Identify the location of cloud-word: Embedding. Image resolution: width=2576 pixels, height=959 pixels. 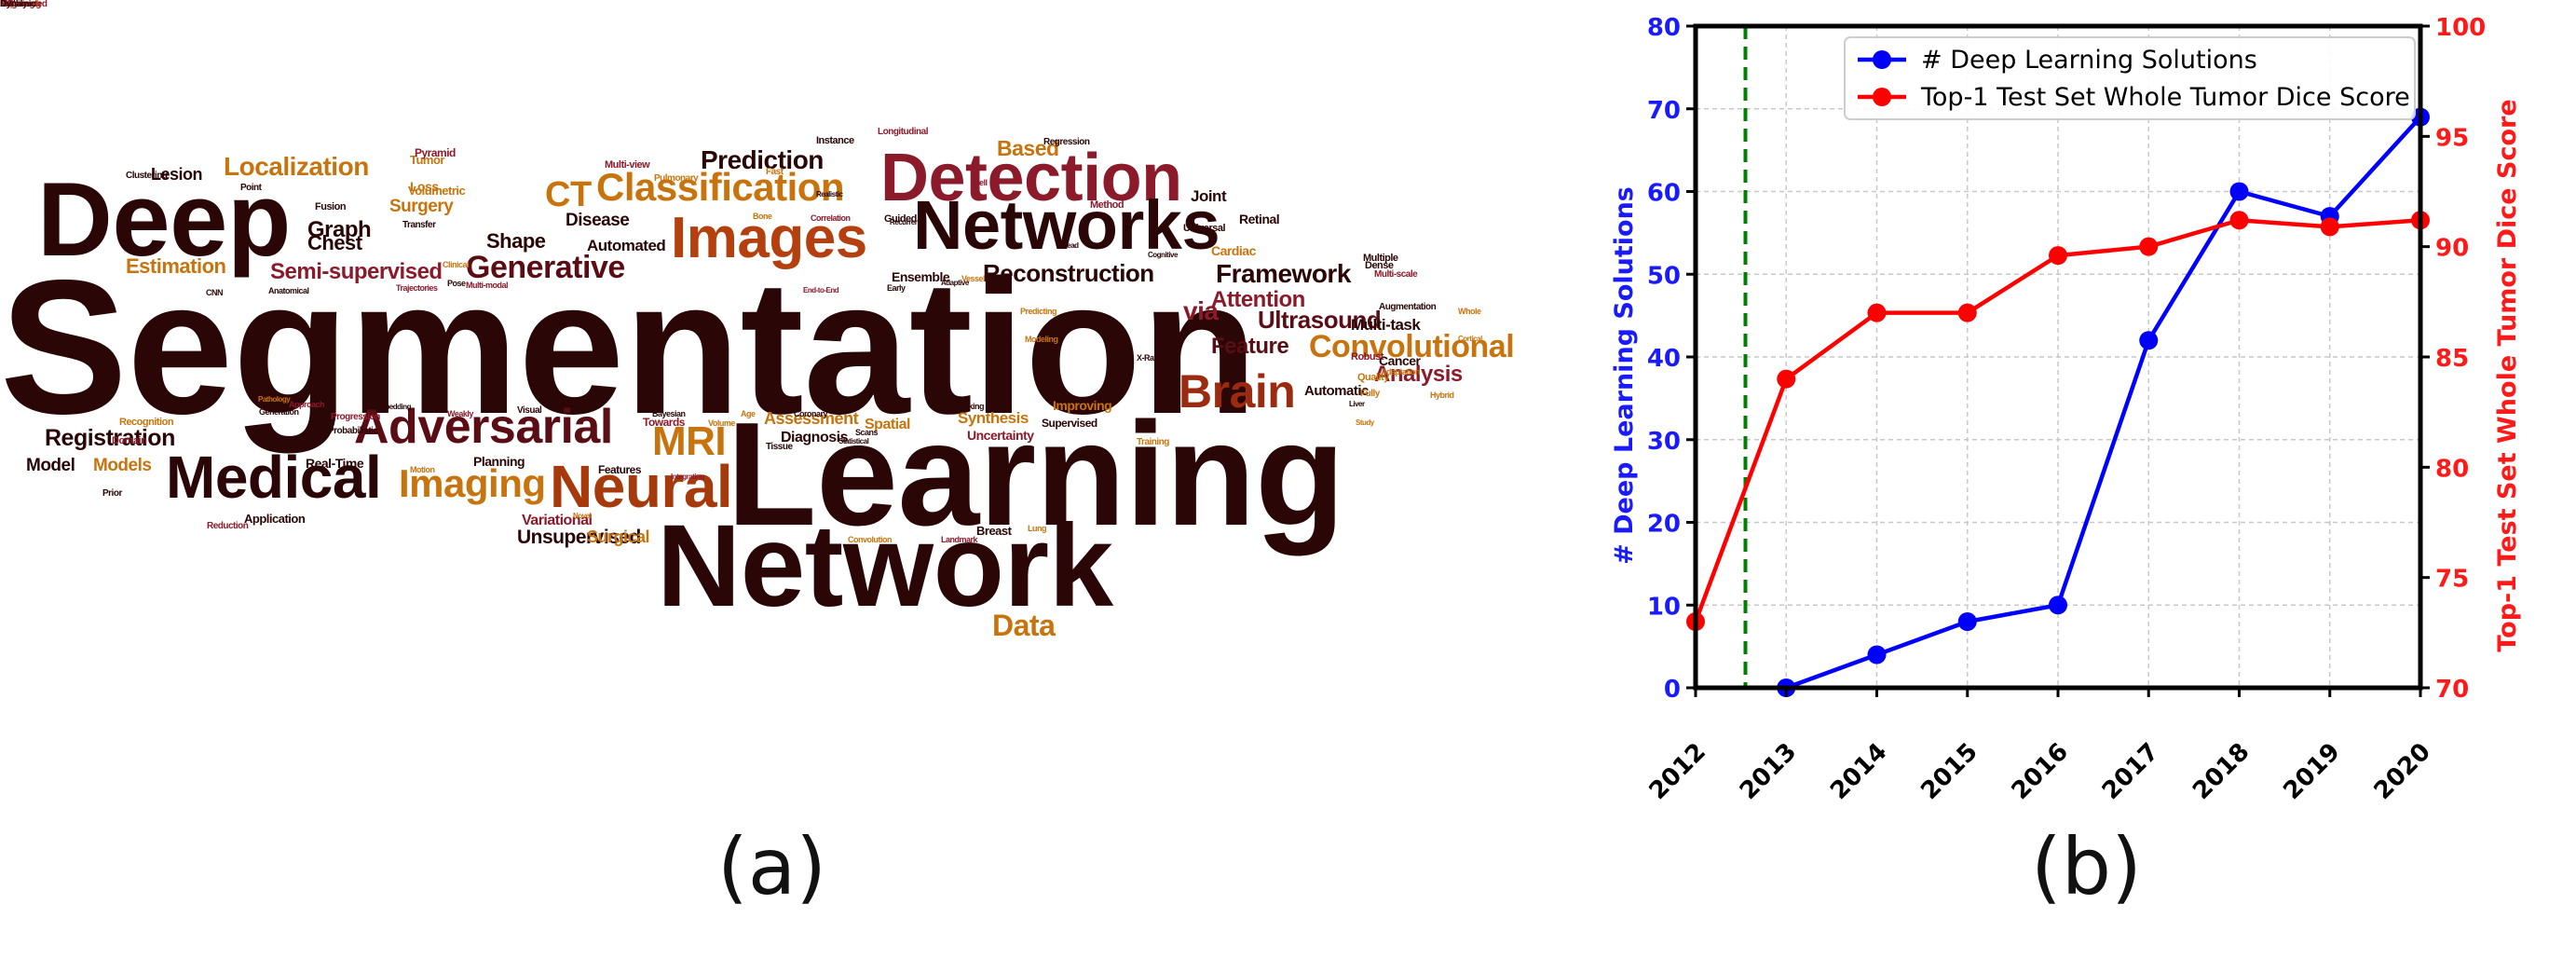
(393, 407).